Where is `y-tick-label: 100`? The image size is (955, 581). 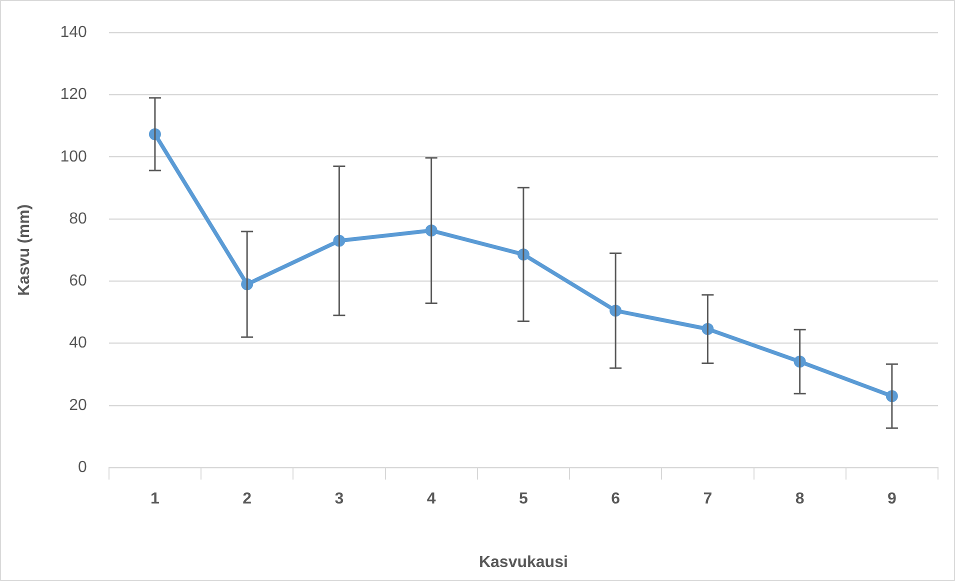 y-tick-label: 100 is located at coordinates (73, 157).